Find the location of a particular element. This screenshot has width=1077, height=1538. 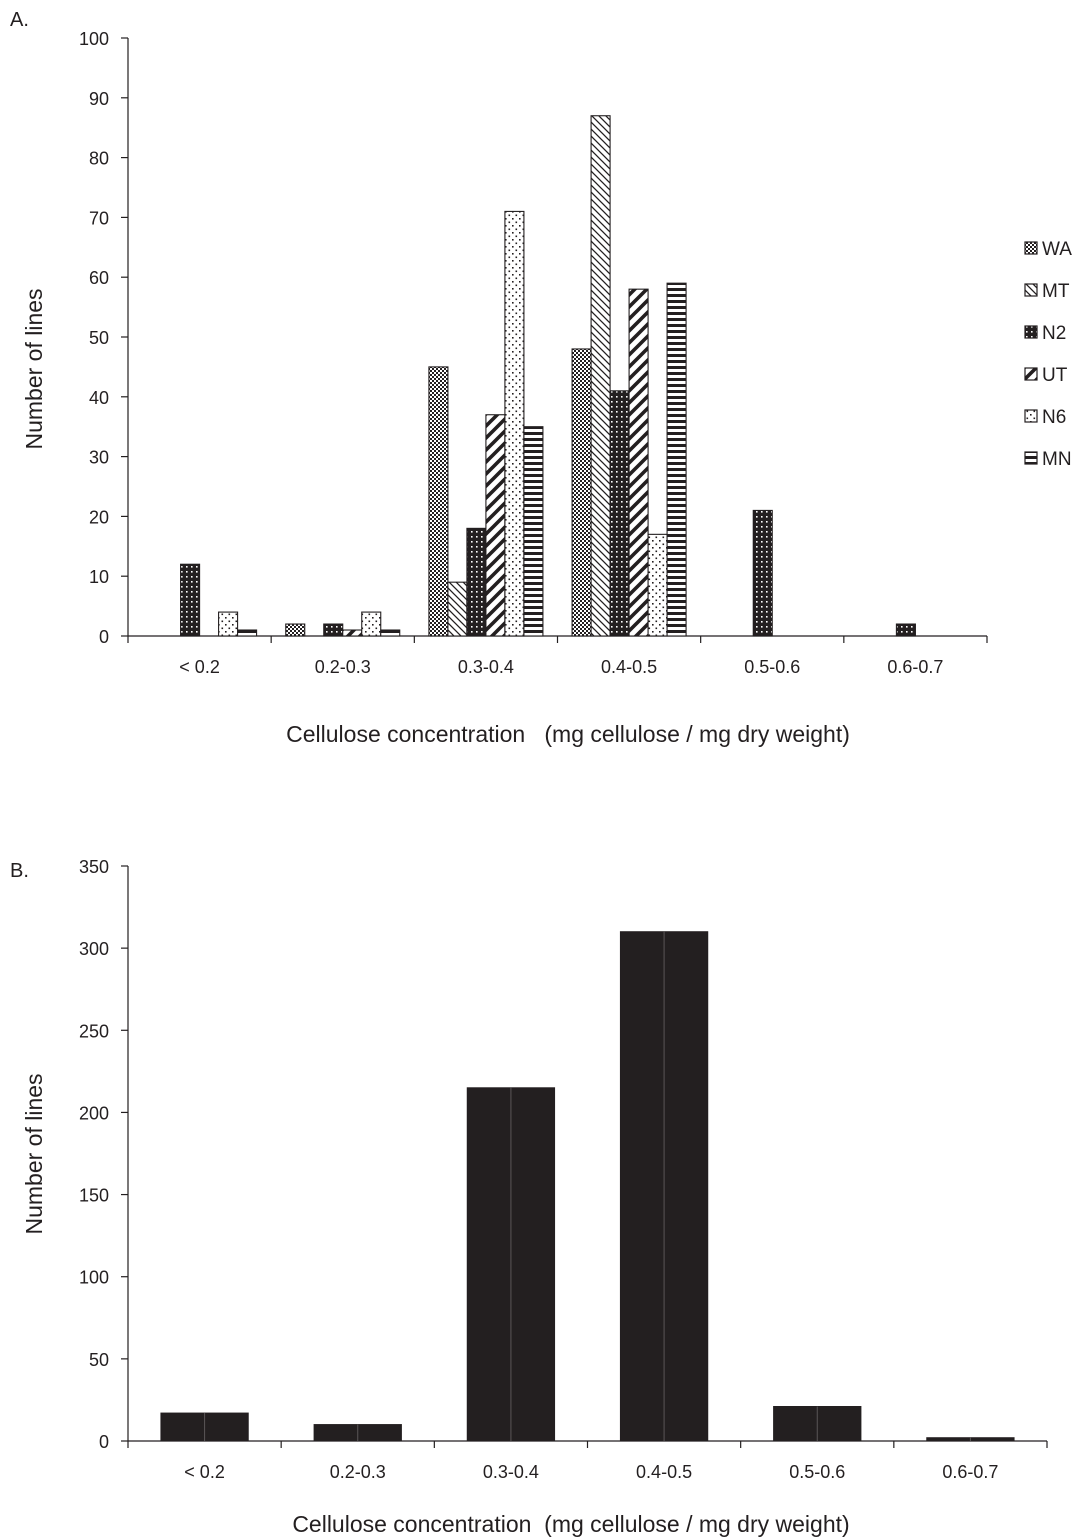

y-tick-label: 90 is located at coordinates (99, 99).